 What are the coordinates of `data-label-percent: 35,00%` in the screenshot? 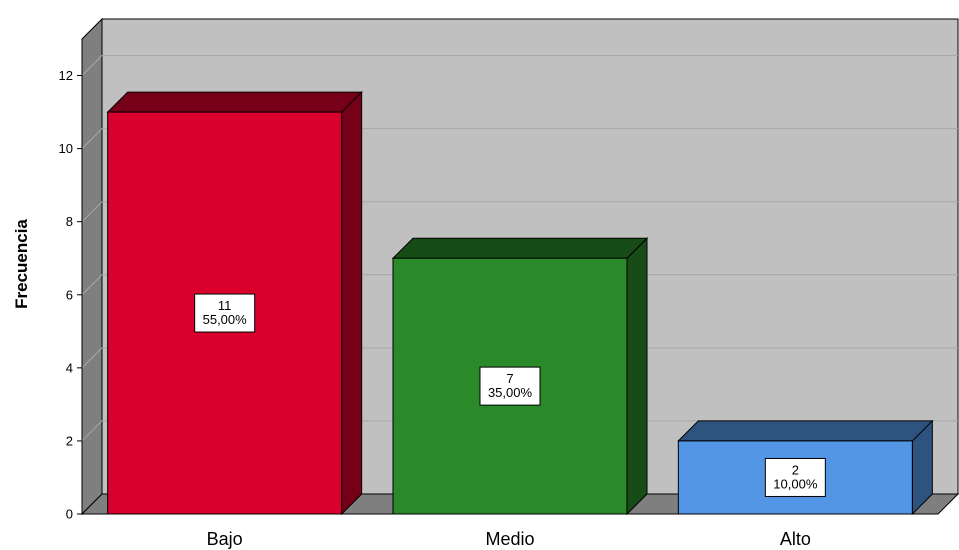 It's located at (510, 392).